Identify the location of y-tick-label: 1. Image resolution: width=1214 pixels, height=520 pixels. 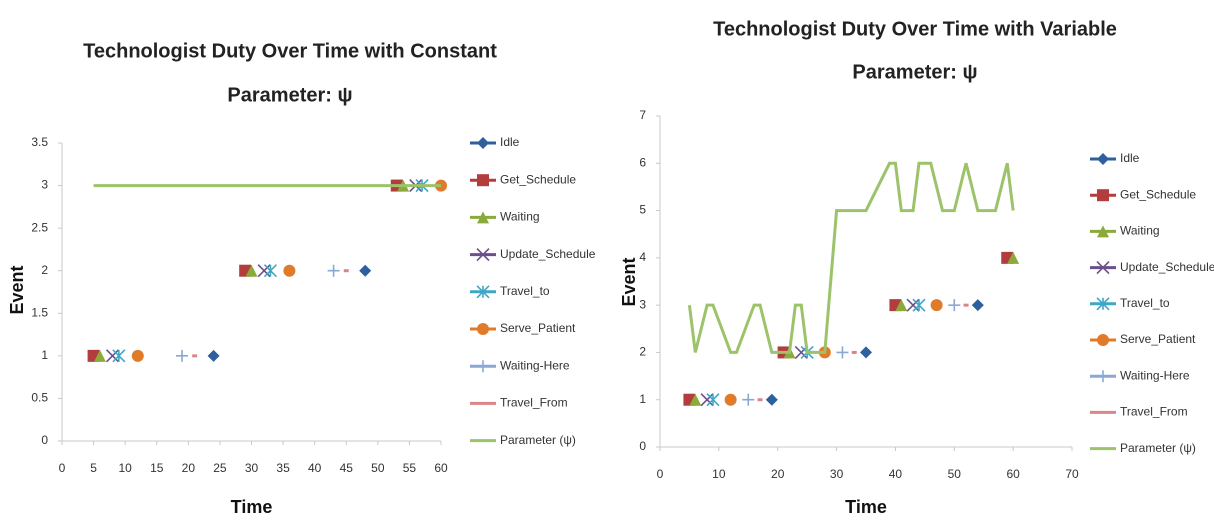
(642, 399).